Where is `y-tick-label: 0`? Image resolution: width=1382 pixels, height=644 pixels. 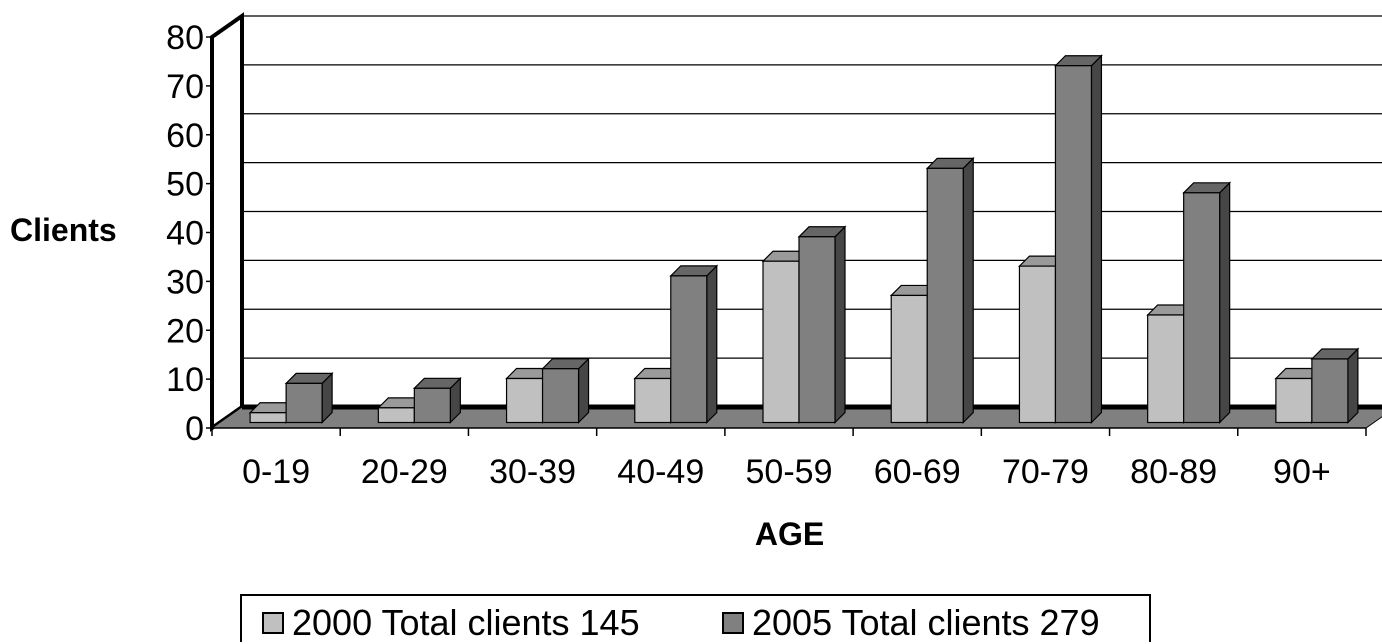
y-tick-label: 0 is located at coordinates (194, 429).